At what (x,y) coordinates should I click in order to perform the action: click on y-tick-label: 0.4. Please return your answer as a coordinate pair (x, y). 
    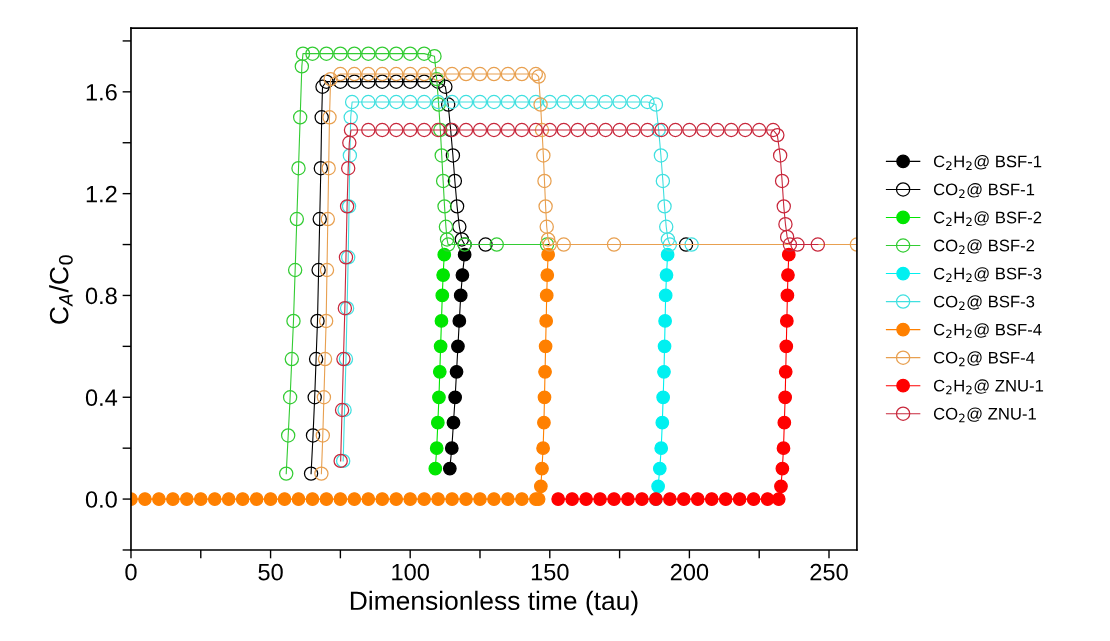
    Looking at the image, I should click on (101, 398).